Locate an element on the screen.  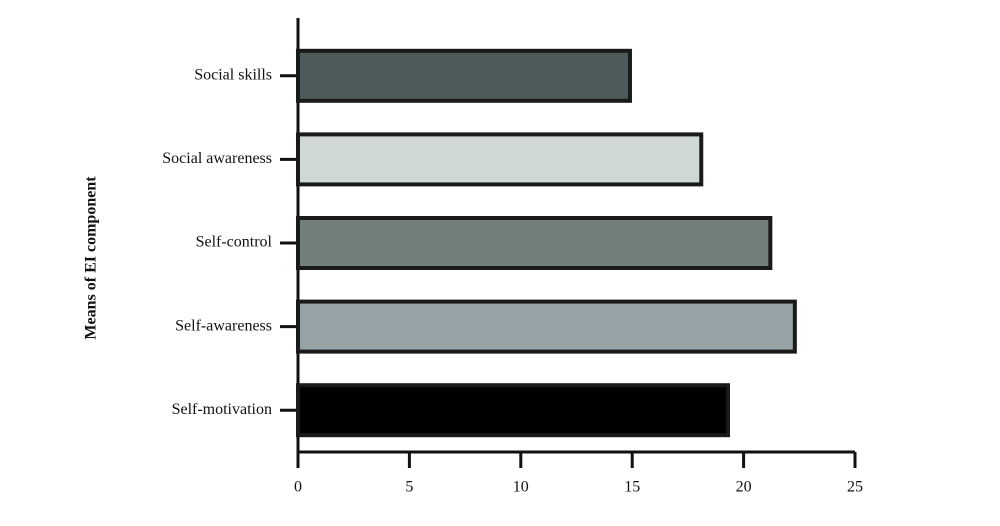
y-tick-label: Self-control is located at coordinates (234, 242).